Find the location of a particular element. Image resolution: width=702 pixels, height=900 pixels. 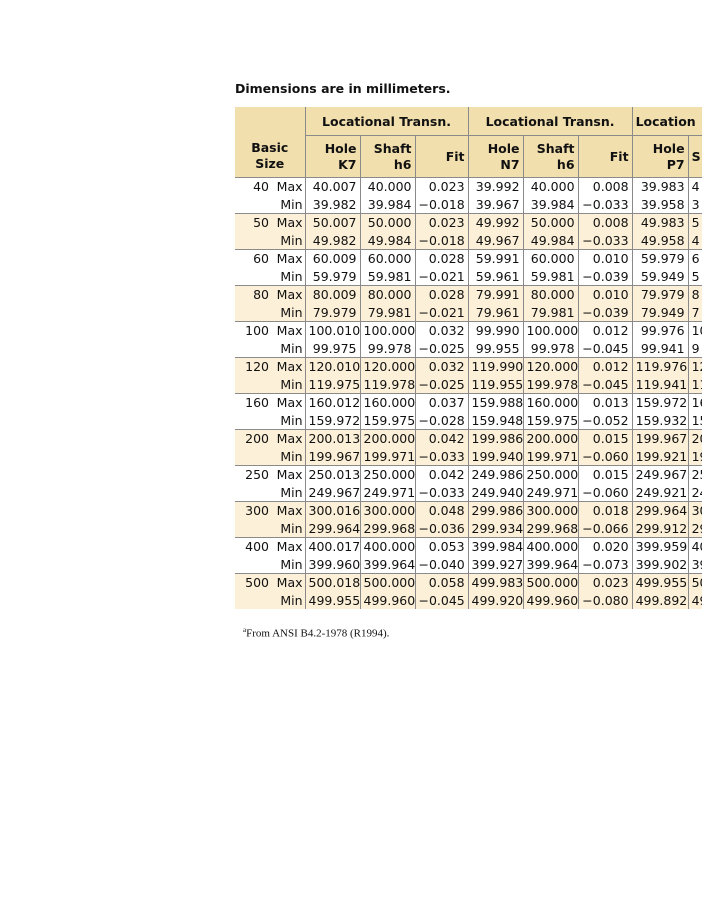

cell: 250.000 is located at coordinates (387, 474).